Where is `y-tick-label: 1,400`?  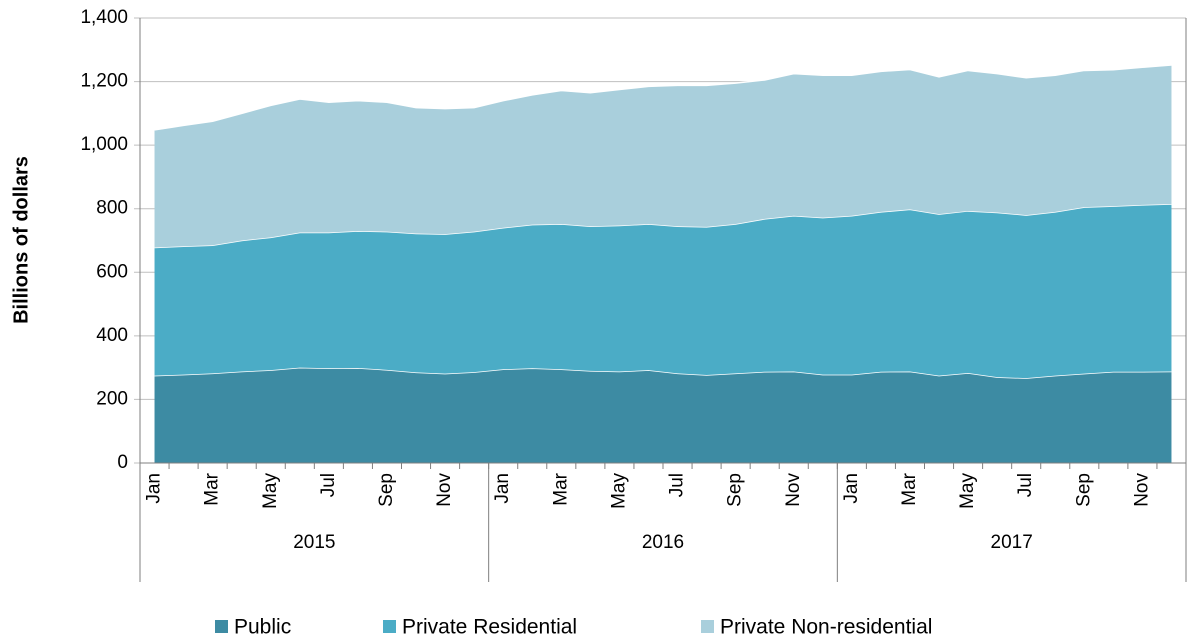 y-tick-label: 1,400 is located at coordinates (104, 17).